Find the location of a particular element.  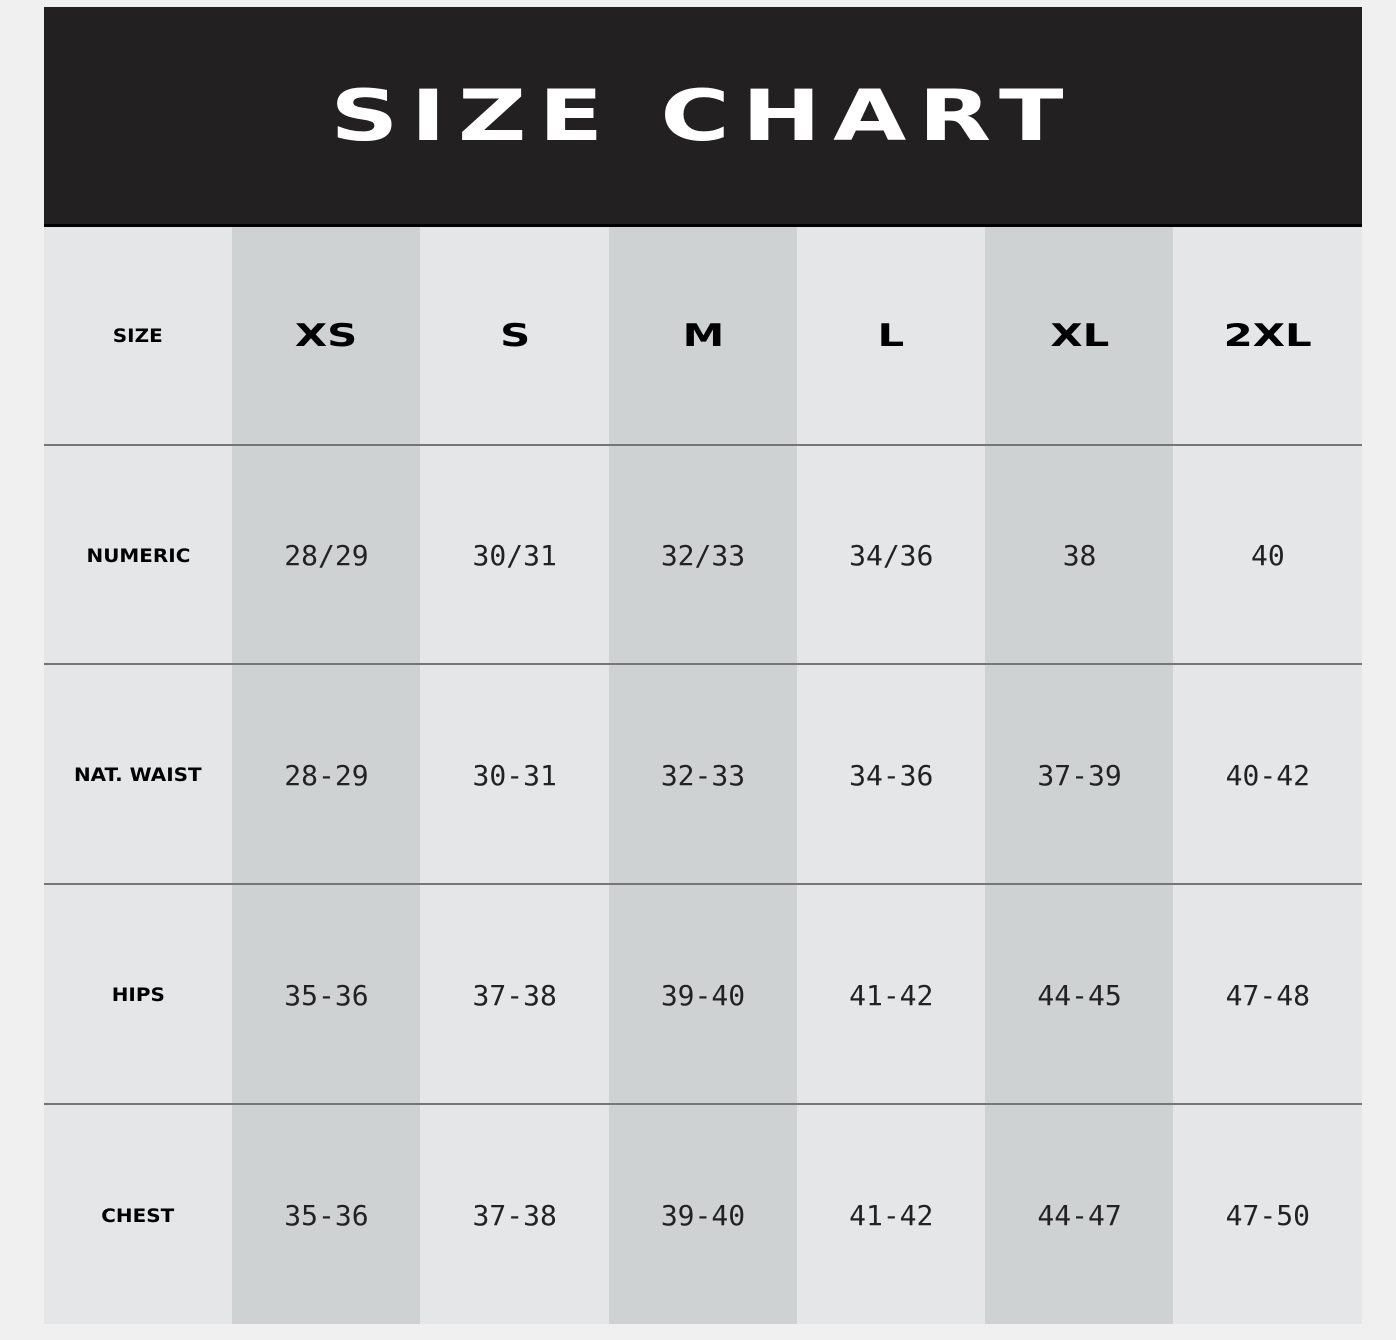

measurement-value: 44-47 is located at coordinates (1079, 1215).